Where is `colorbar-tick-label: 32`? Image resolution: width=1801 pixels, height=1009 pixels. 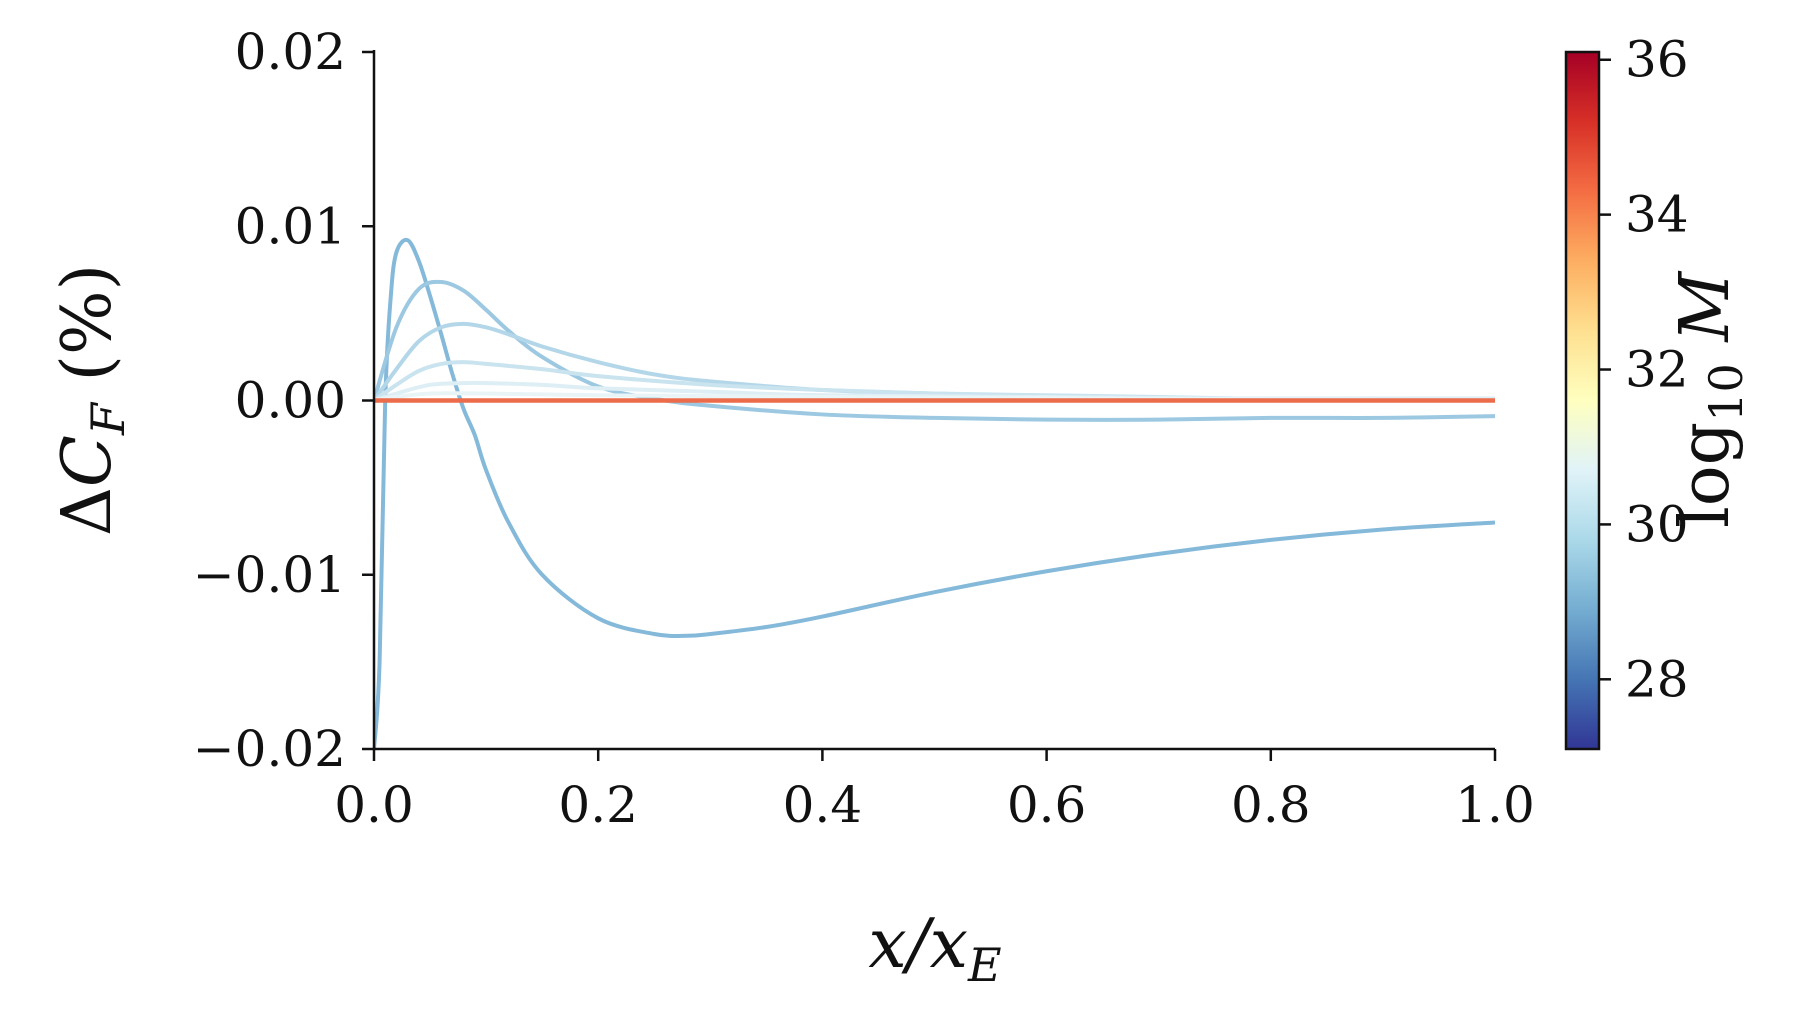
colorbar-tick-label: 32 is located at coordinates (1657, 370).